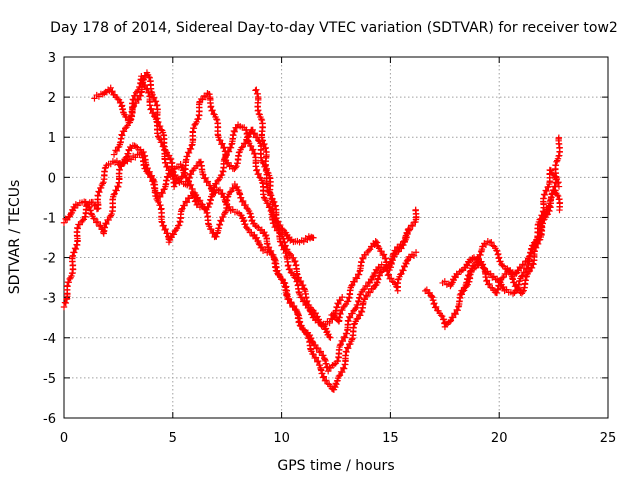 The width and height of the screenshot is (640, 480). What do you see at coordinates (49, 239) in the screenshot?
I see `y-tick-labels: -6 -5 -4 -3 -2 -1 0 1 2 3` at bounding box center [49, 239].